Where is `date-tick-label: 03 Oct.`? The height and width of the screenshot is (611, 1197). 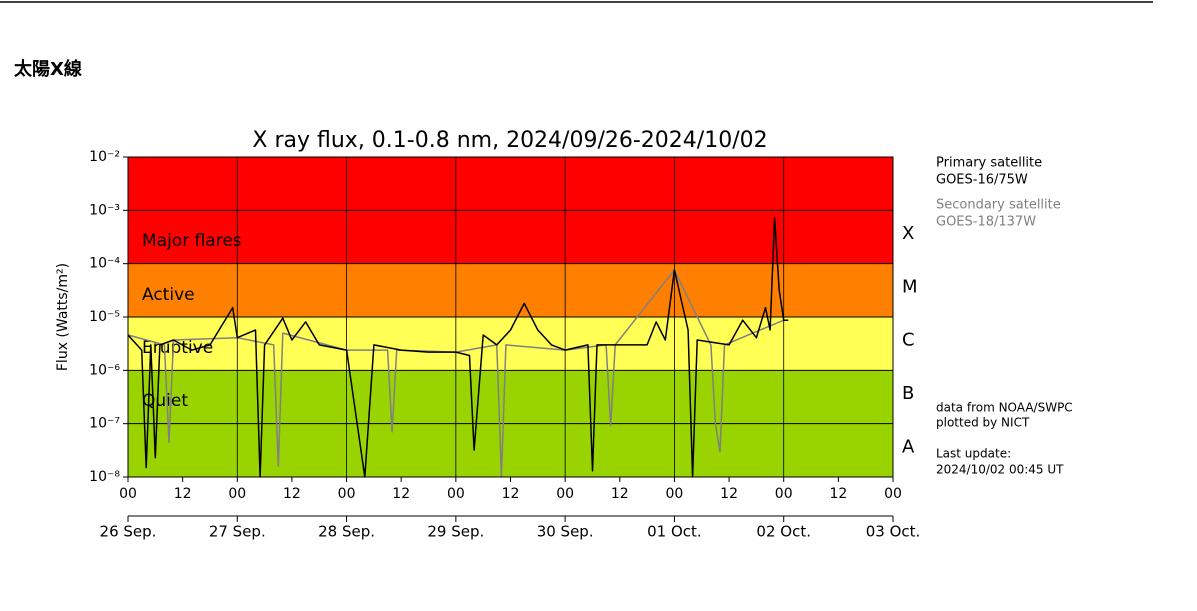
date-tick-label: 03 Oct. is located at coordinates (893, 532).